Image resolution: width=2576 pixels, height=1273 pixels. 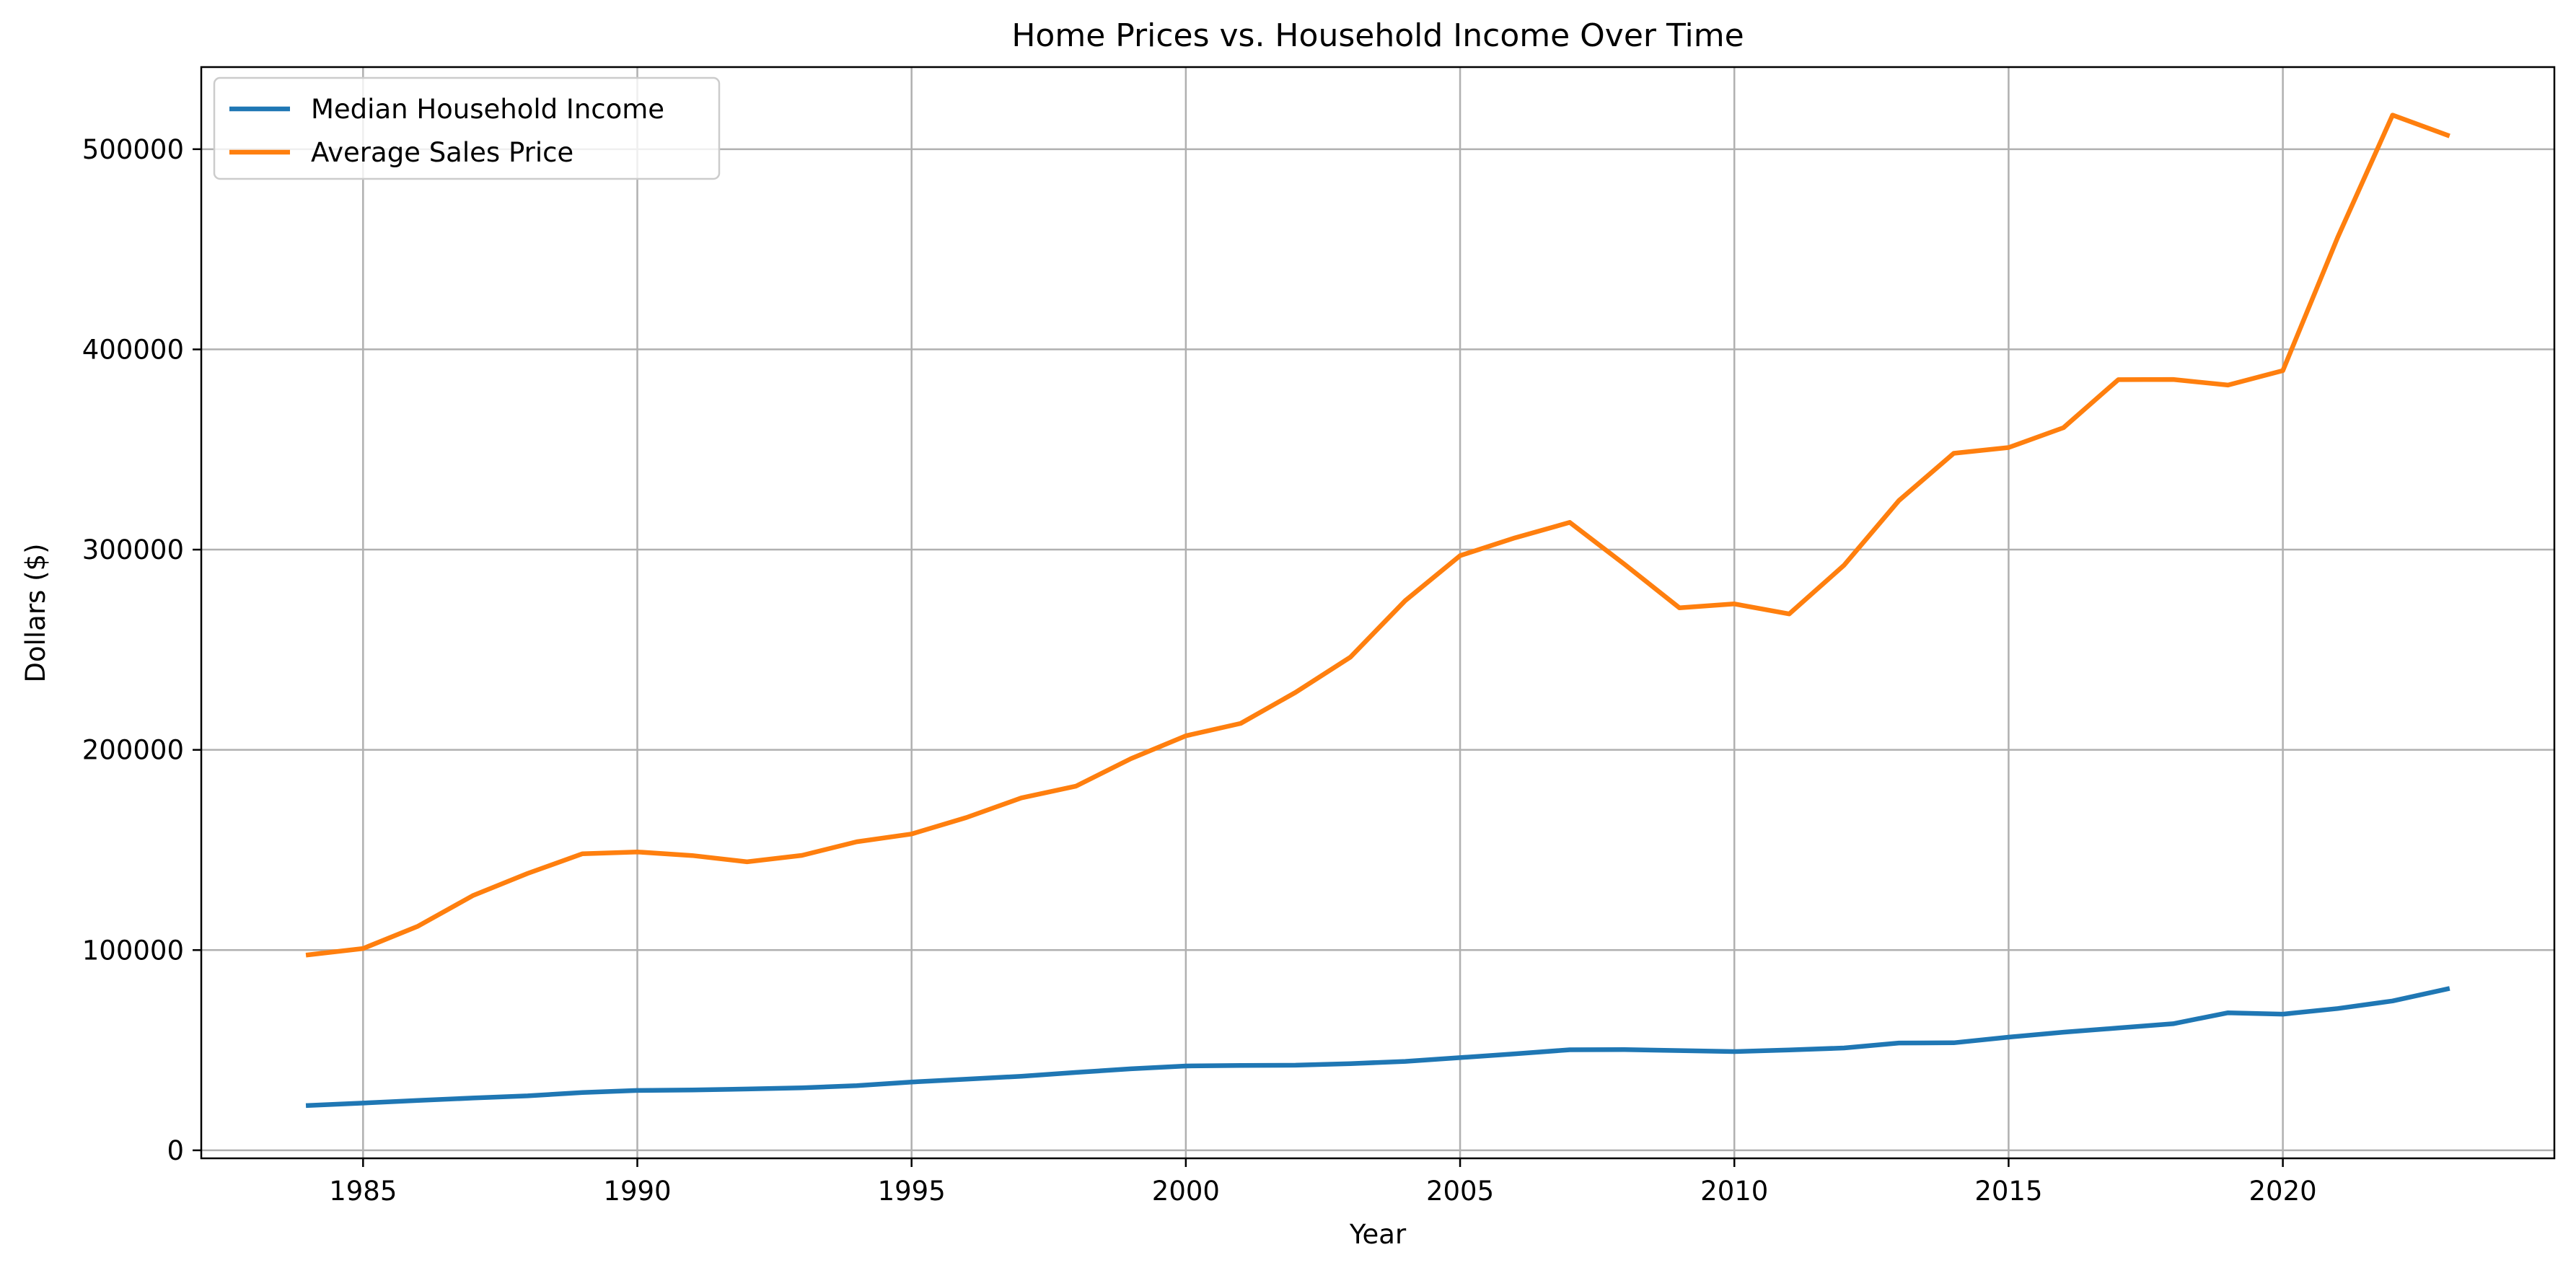 I want to click on x-tick-label: 1995, so click(x=912, y=1191).